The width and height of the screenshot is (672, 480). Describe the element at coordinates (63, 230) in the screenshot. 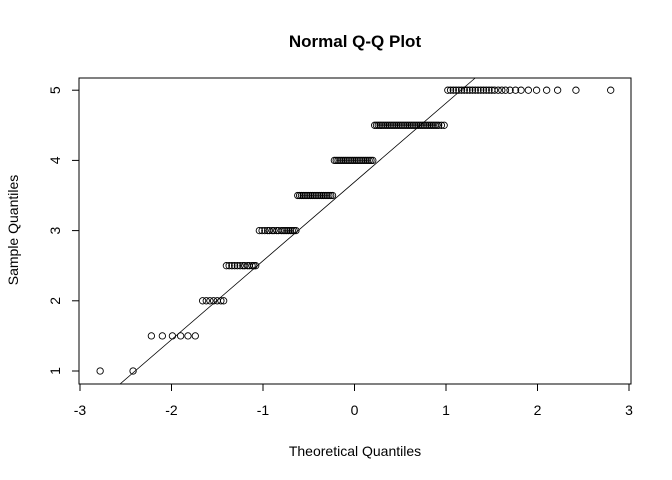

I see `y-axis: 1 2 3 4 5` at that location.